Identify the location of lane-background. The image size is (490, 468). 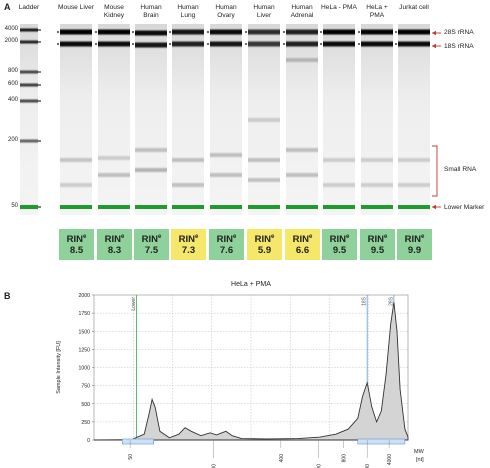
(226, 119).